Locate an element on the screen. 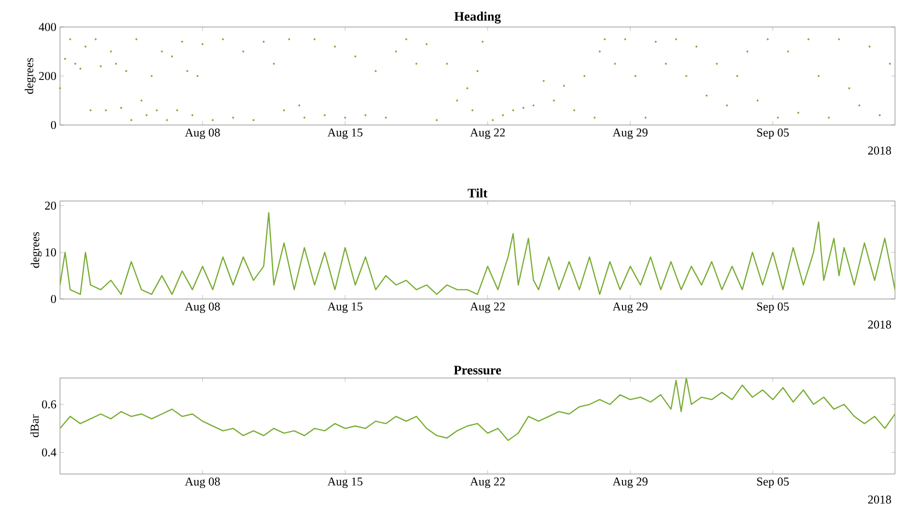 Image resolution: width=897 pixels, height=522 pixels. chart-title: Heading is located at coordinates (477, 18).